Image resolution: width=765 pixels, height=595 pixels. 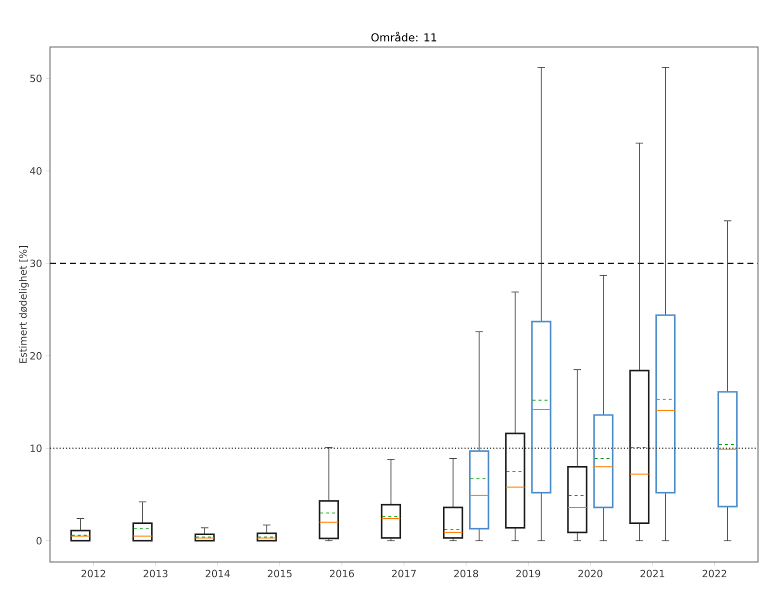 What do you see at coordinates (39, 540) in the screenshot?
I see `y-tick-label: 0` at bounding box center [39, 540].